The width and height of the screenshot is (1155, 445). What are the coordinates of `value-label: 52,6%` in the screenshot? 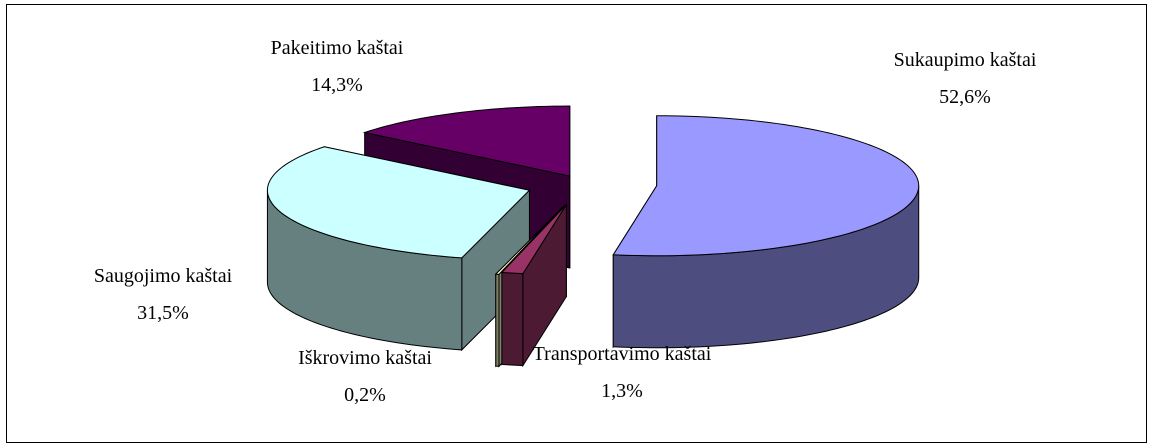 It's located at (965, 97).